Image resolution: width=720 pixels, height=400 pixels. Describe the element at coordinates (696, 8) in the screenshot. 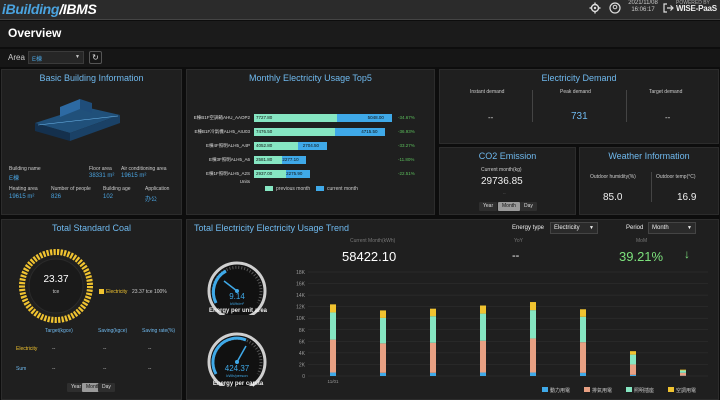

I see `platform-name: WISE-PaaS` at that location.